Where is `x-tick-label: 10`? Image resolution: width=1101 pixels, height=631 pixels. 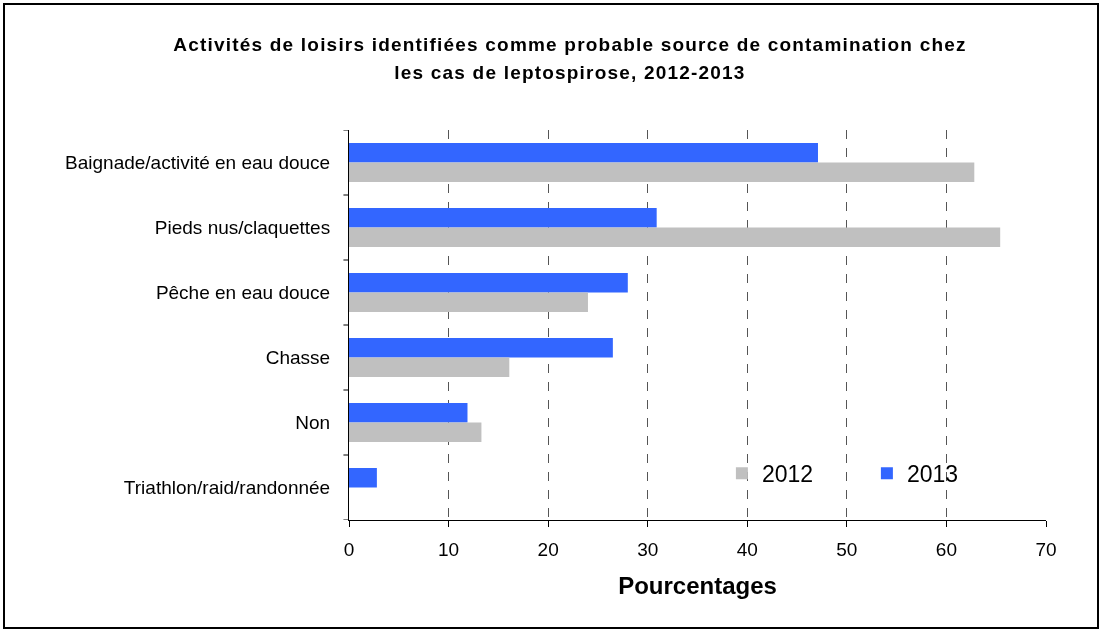
x-tick-label: 10 is located at coordinates (449, 549).